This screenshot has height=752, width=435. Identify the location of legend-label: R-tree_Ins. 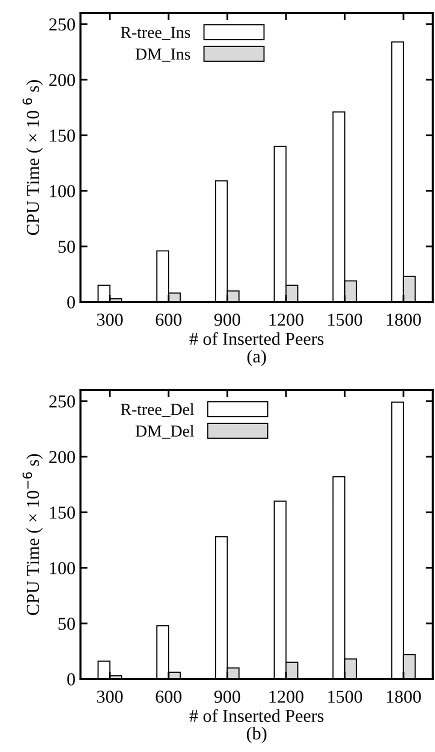
(155, 33).